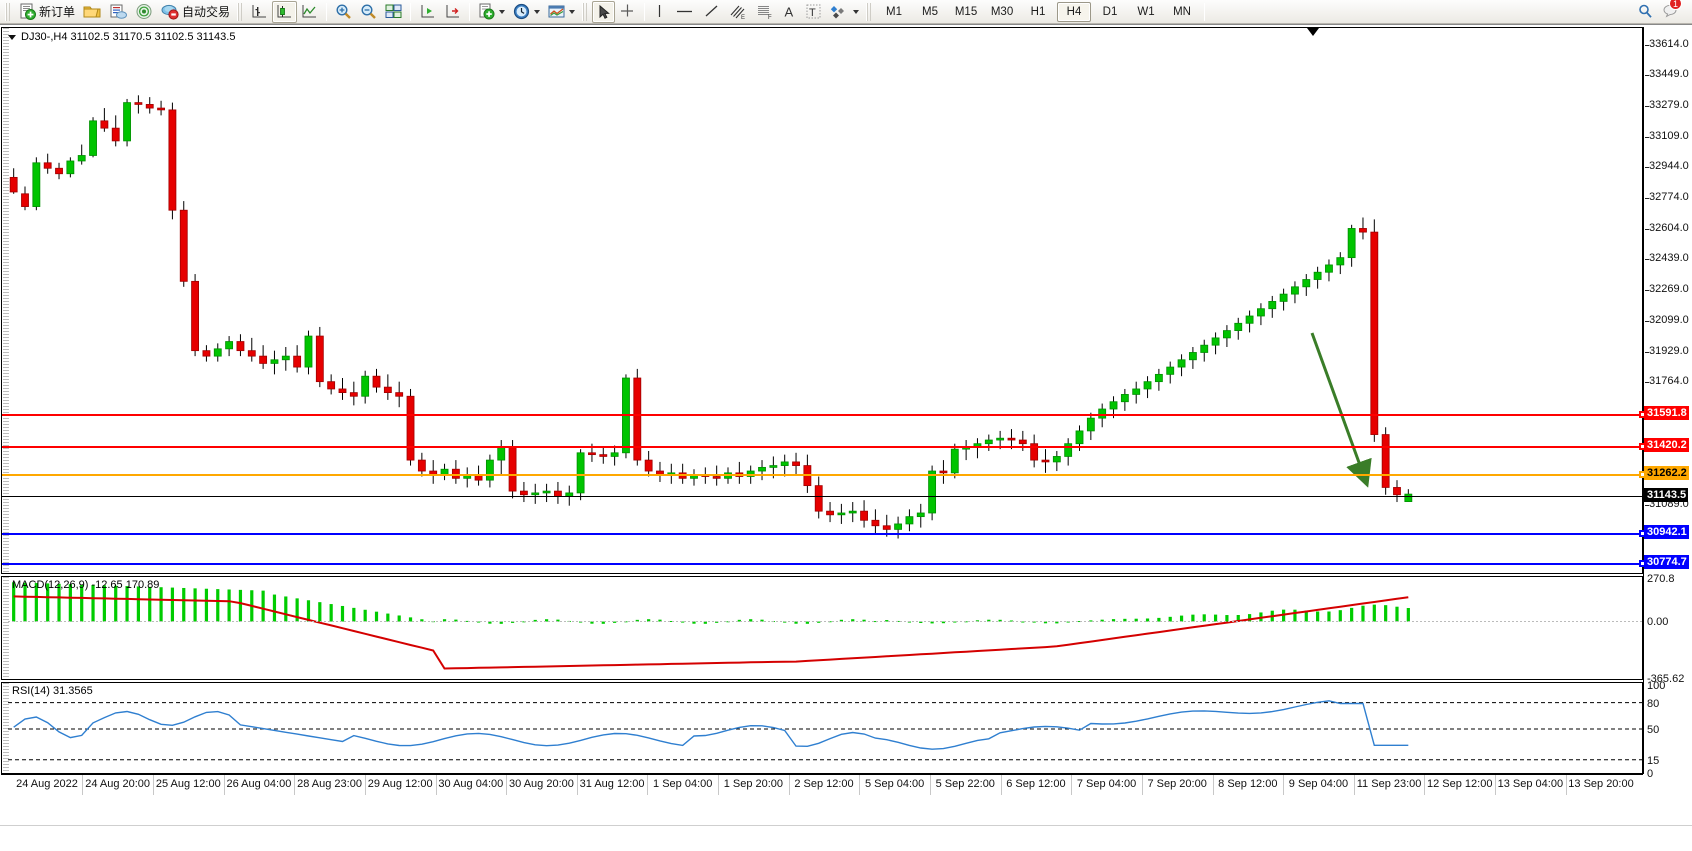 This screenshot has height=851, width=1692. What do you see at coordinates (393, 12) in the screenshot?
I see `tile-windows-button` at bounding box center [393, 12].